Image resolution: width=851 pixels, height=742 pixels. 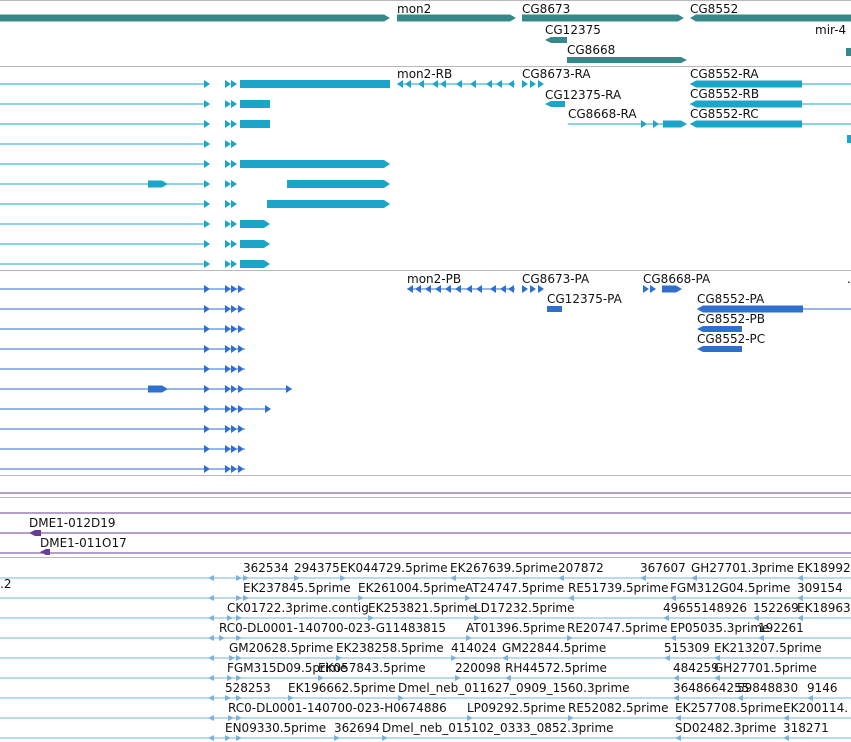 I want to click on gene-feature-cg8668, so click(x=627, y=60).